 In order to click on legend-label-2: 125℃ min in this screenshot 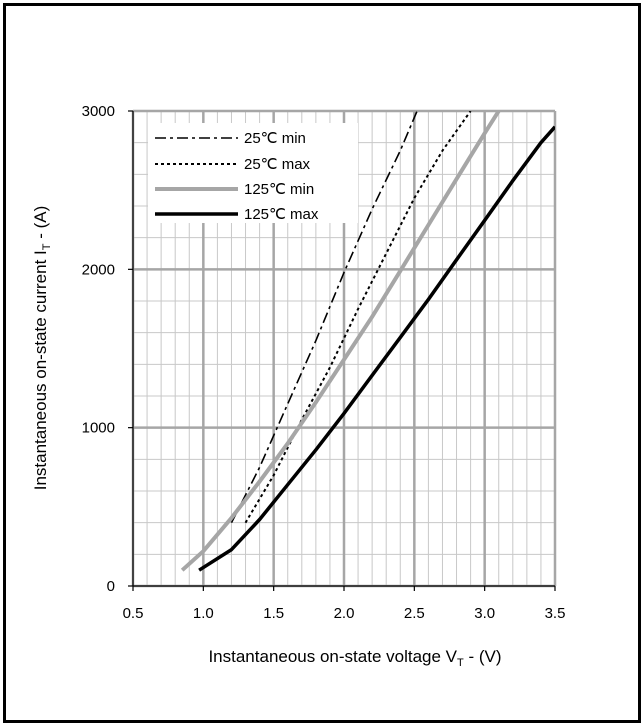, I will do `click(279, 189)`.